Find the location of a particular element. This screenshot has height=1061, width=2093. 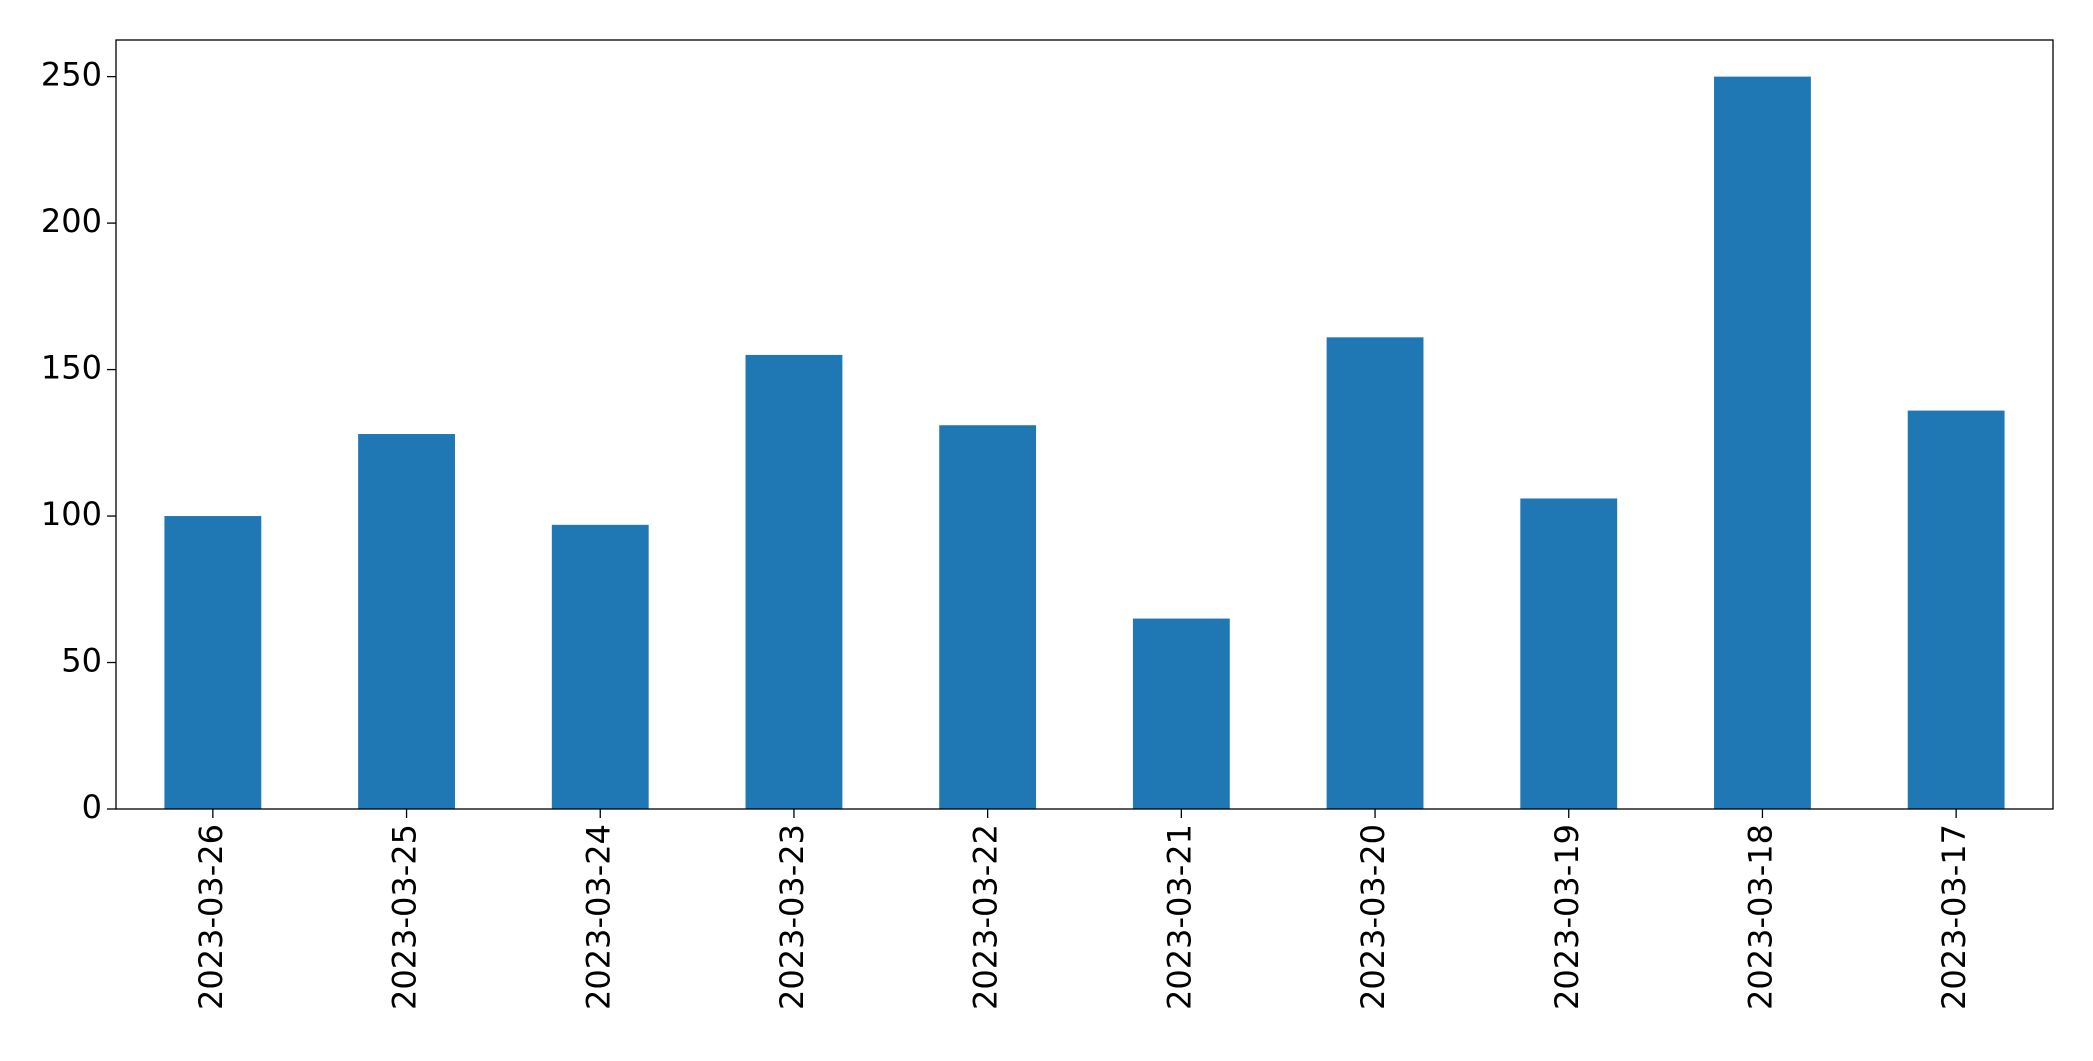

x-tick-label: 2023-03-25 is located at coordinates (405, 917).